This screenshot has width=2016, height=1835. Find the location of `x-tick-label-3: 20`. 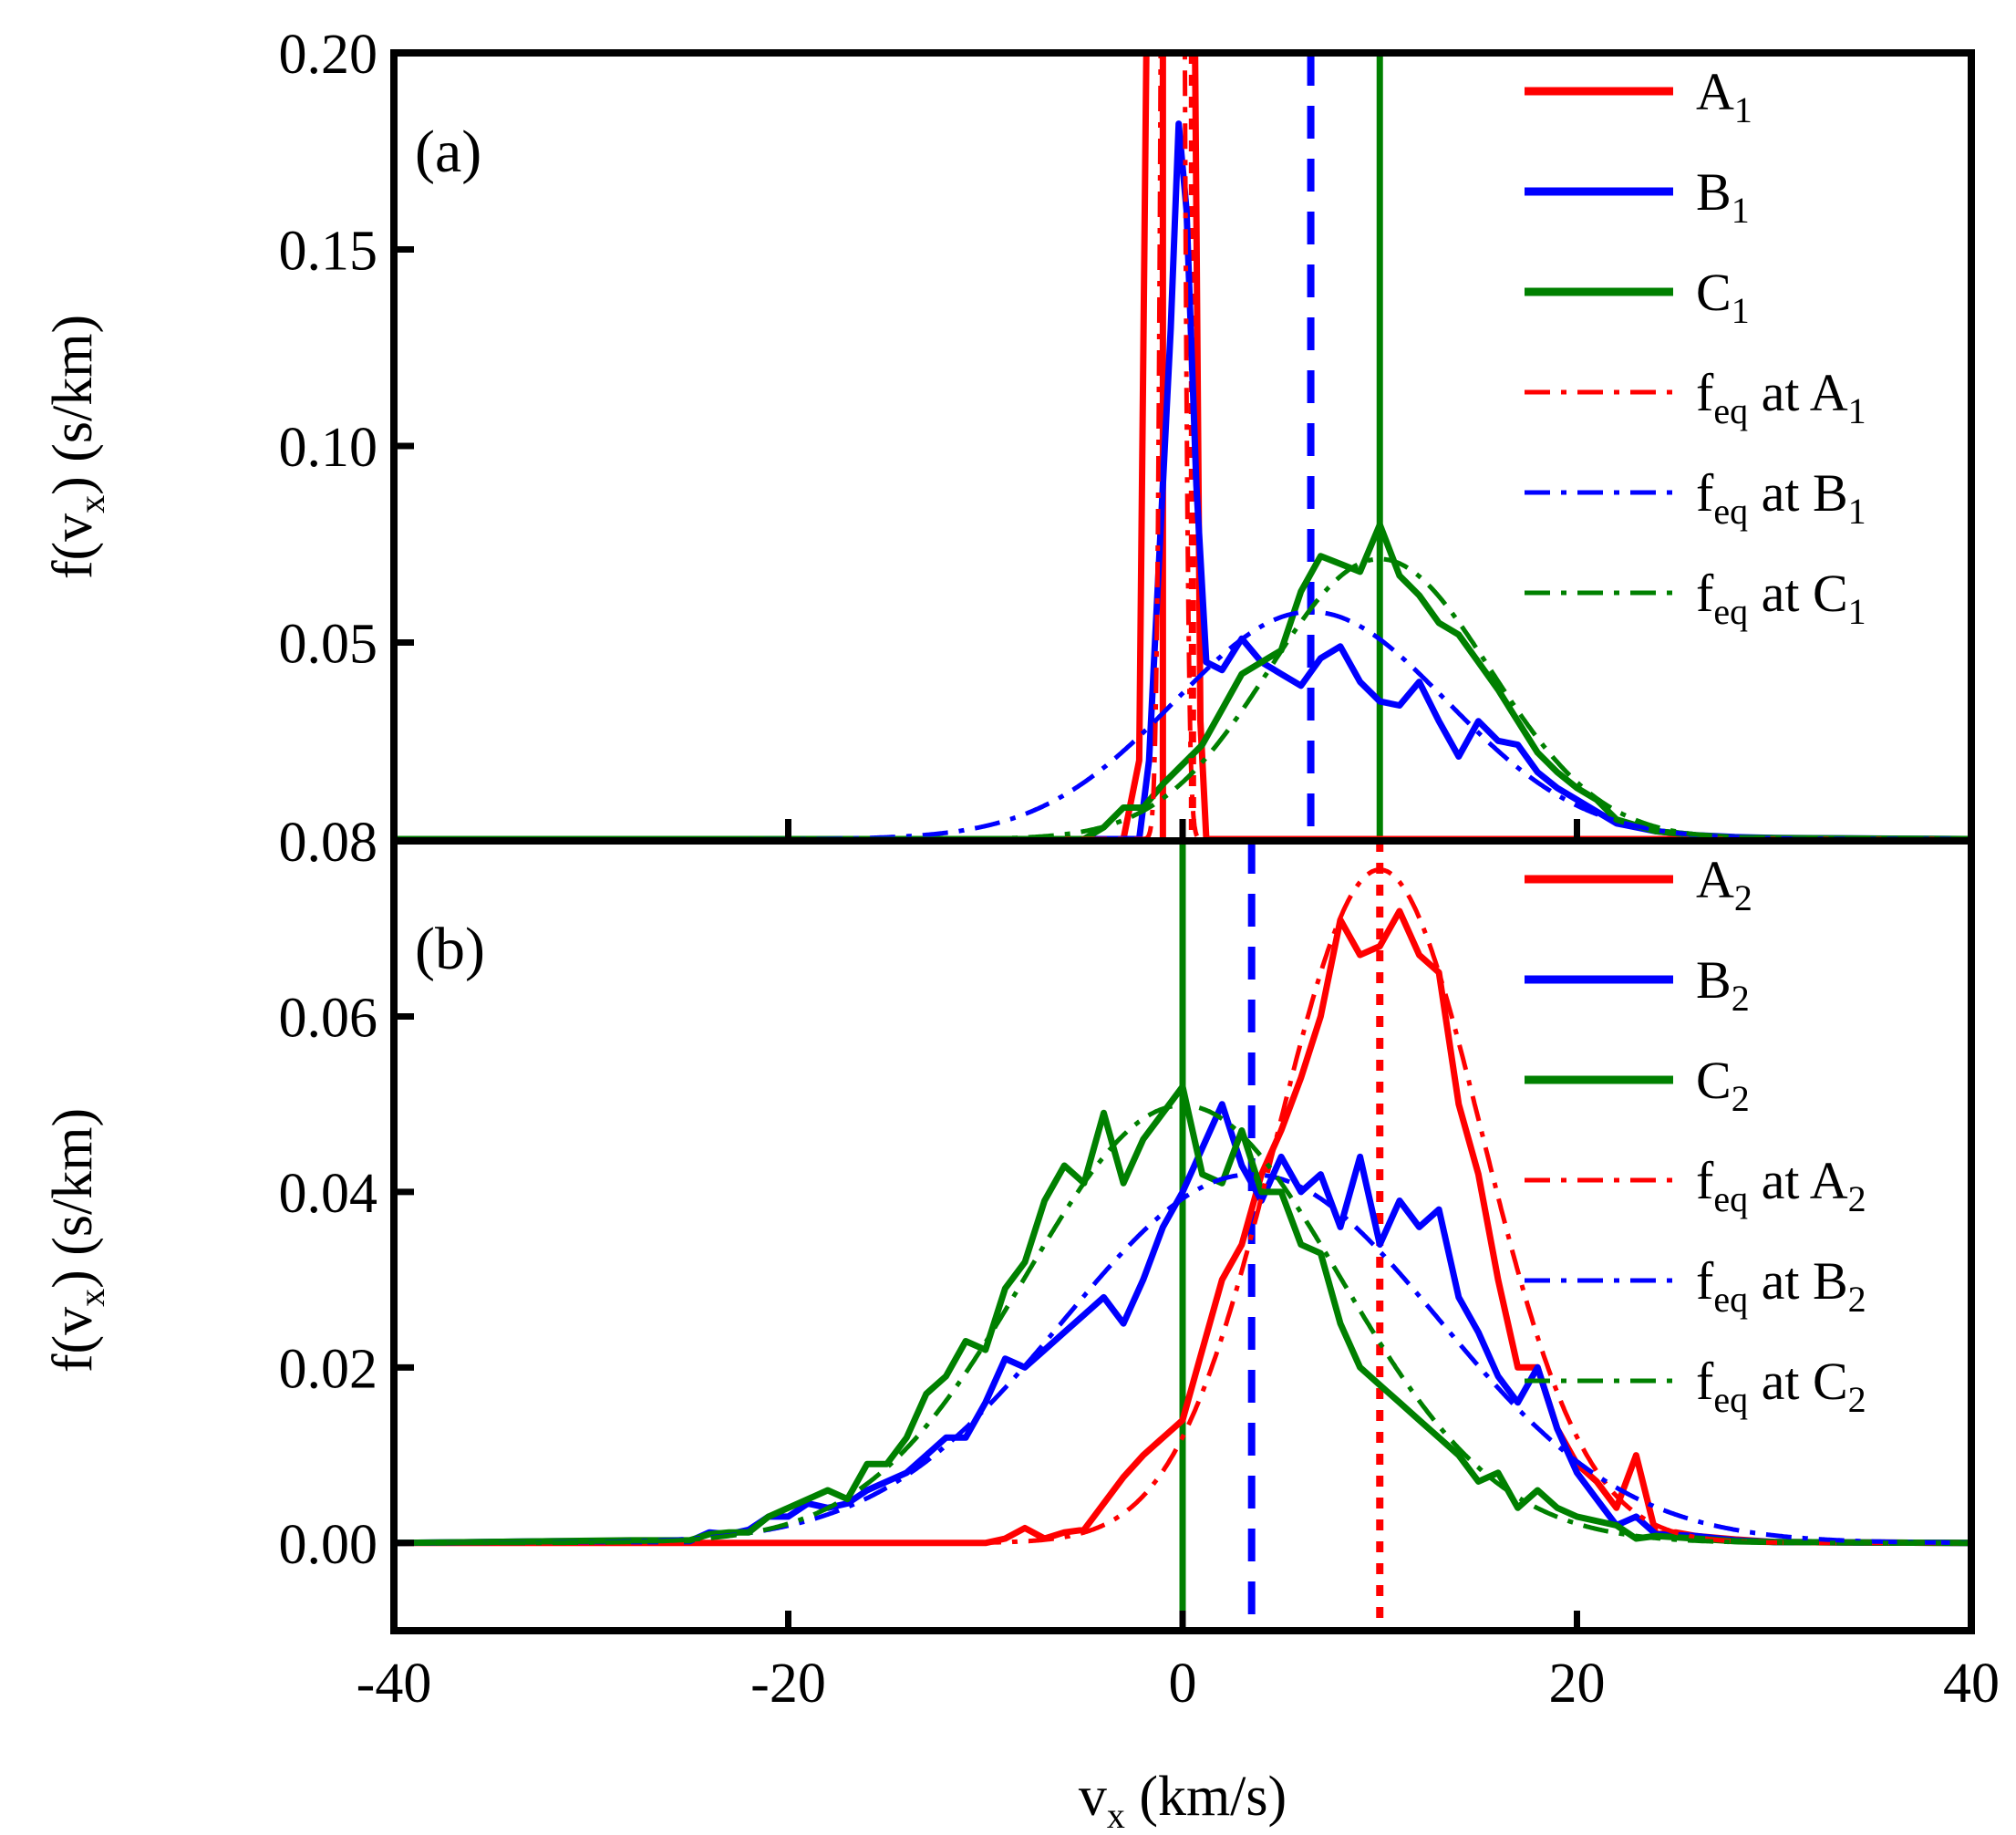

x-tick-label-3: 20 is located at coordinates (1577, 1684).